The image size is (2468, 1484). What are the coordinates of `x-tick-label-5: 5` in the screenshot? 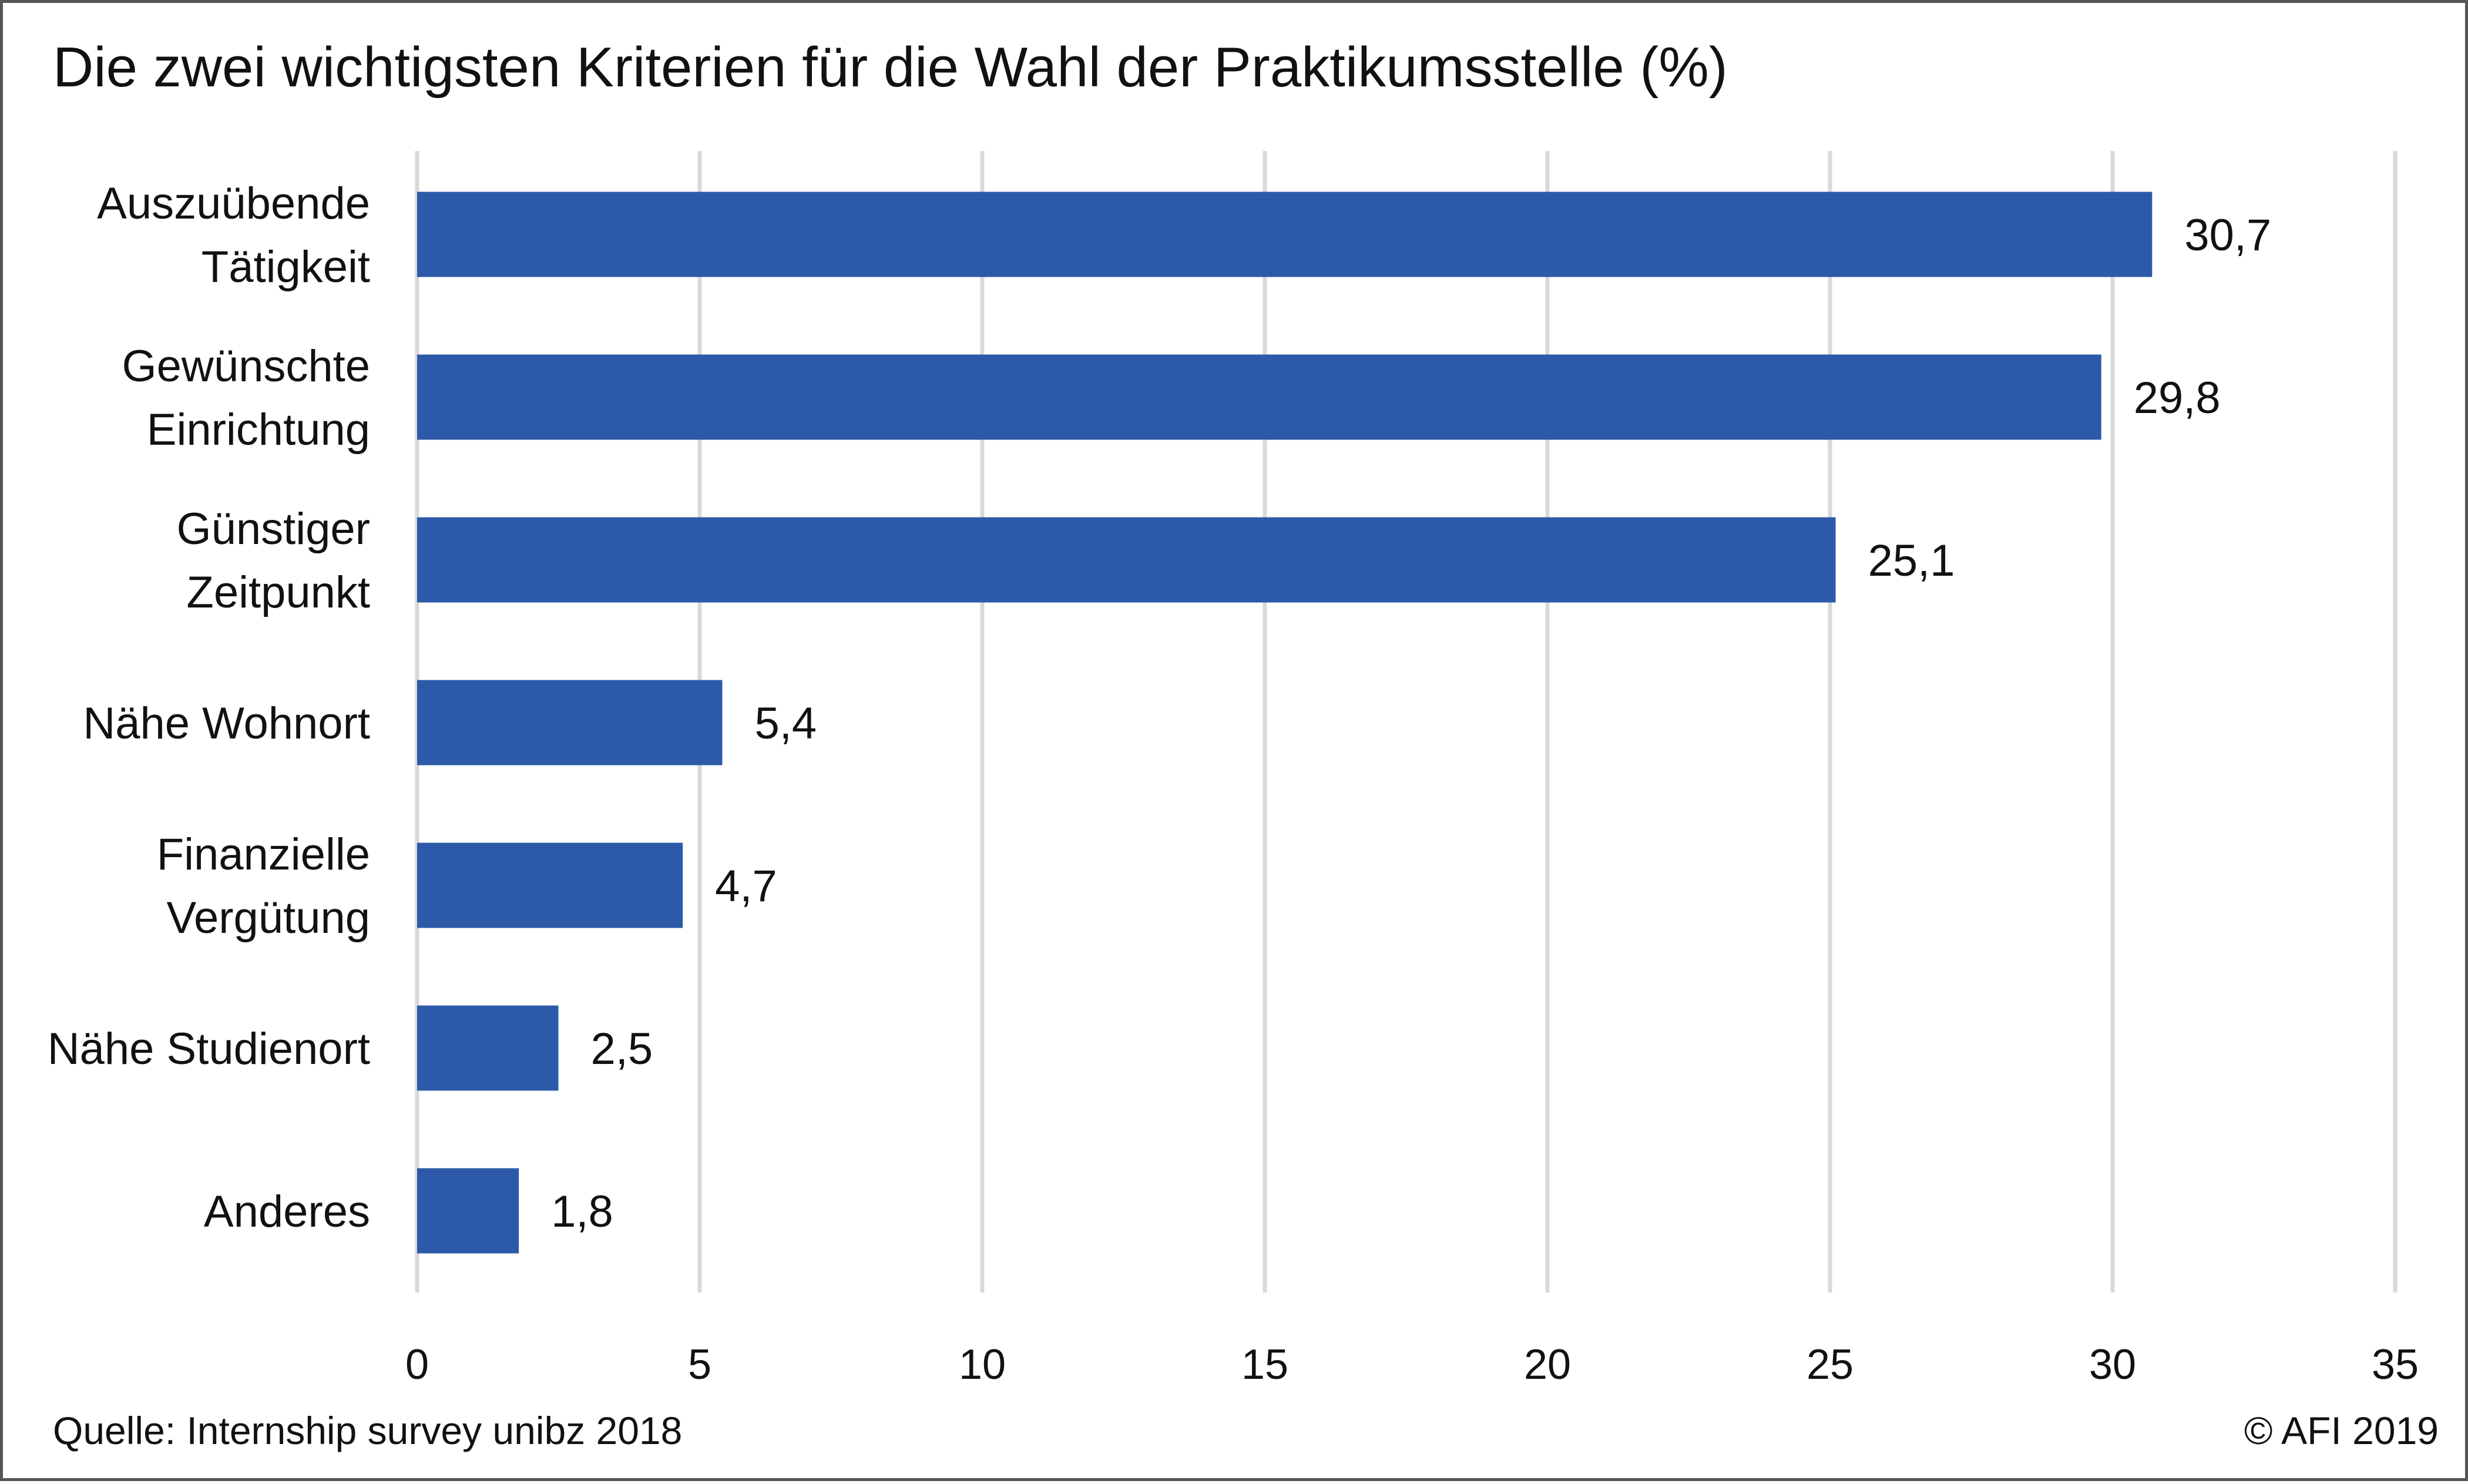 It's located at (699, 1365).